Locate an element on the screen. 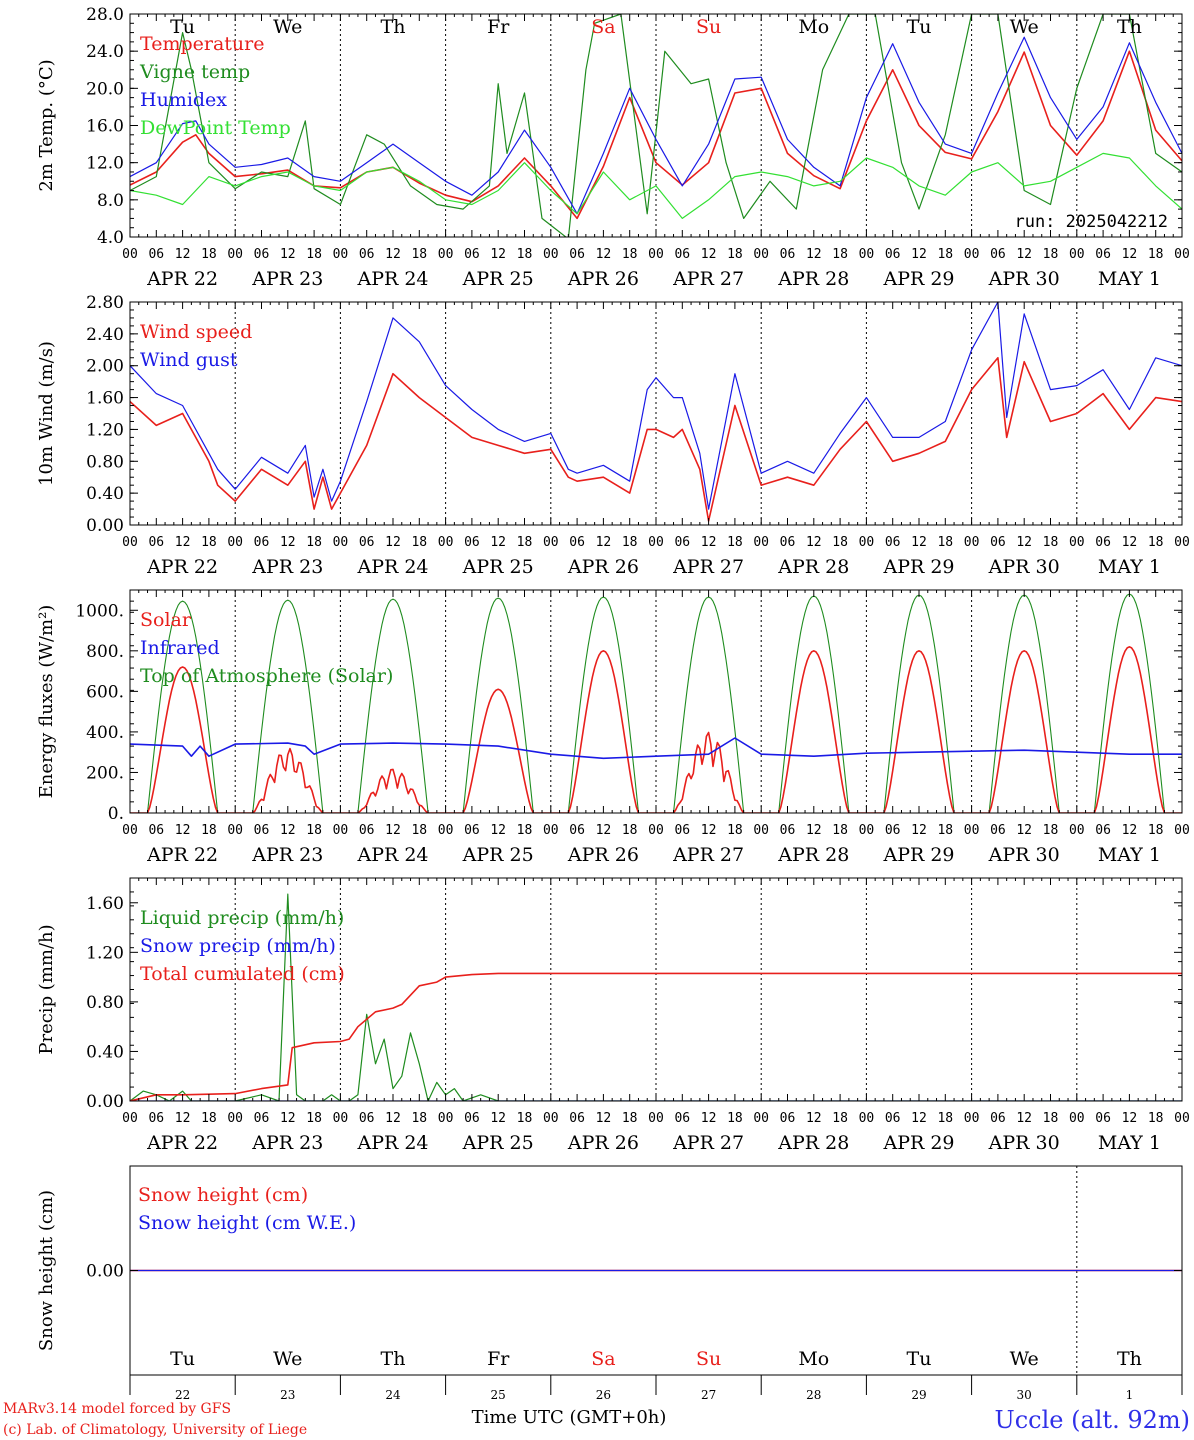  y-tick-label: 800. is located at coordinates (105, 652).